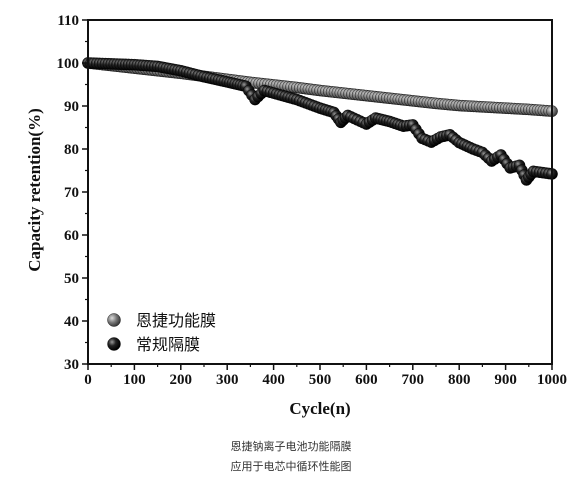 Image resolution: width=582 pixels, height=480 pixels. What do you see at coordinates (168, 344) in the screenshot?
I see `legend-label: 常规隔膜` at bounding box center [168, 344].